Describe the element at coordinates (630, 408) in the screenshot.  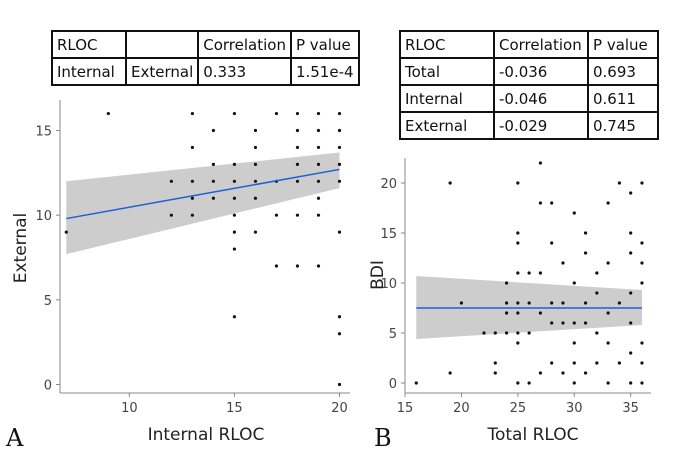
I see `x-tick-label: 35` at that location.